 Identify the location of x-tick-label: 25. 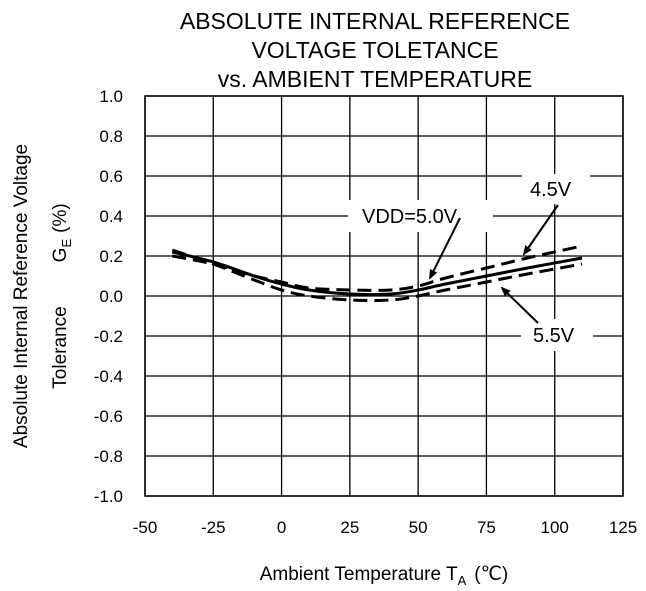
(349, 527).